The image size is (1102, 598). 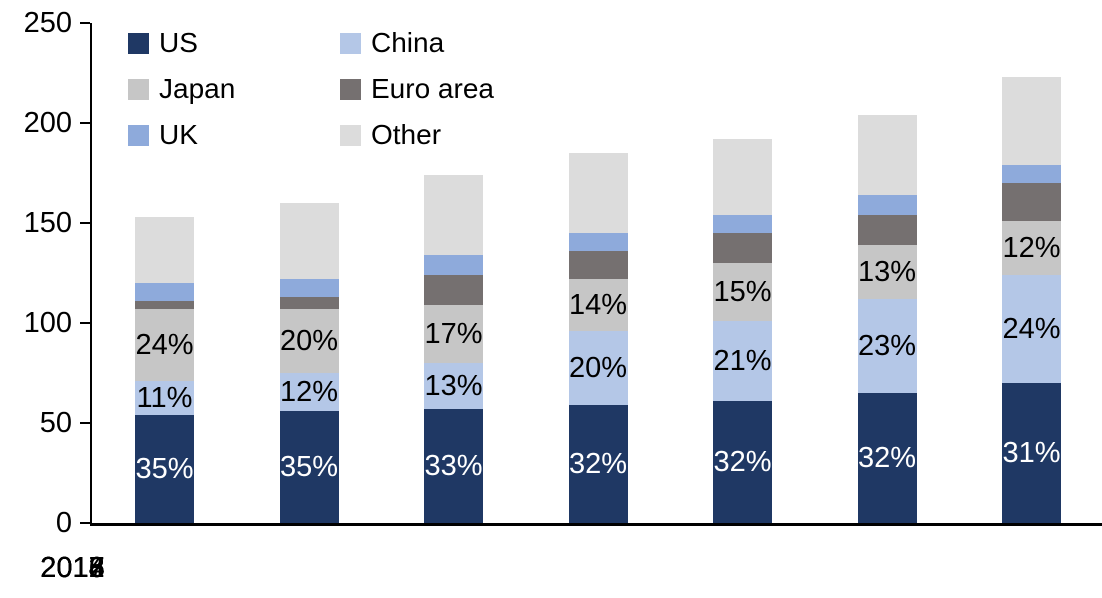 I want to click on x-axis-label: 2017, so click(x=72, y=568).